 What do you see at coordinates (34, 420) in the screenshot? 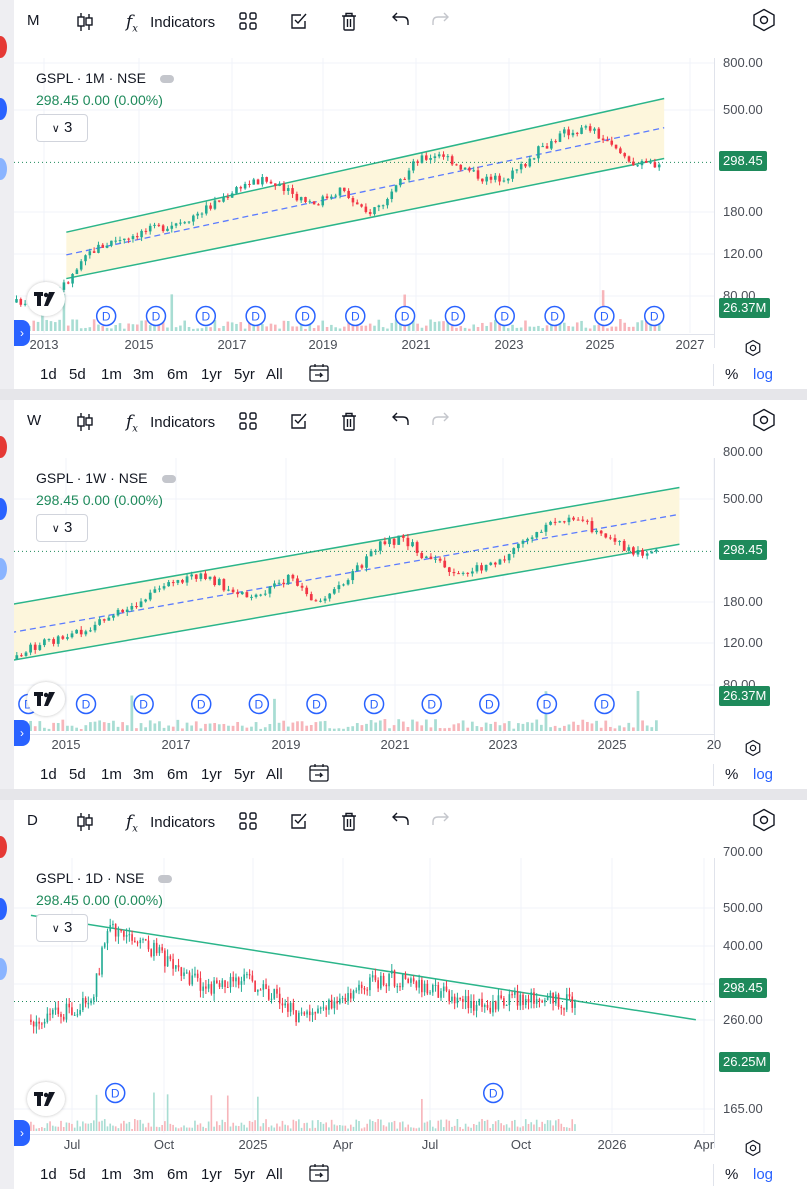
I see `interval-button: W` at bounding box center [34, 420].